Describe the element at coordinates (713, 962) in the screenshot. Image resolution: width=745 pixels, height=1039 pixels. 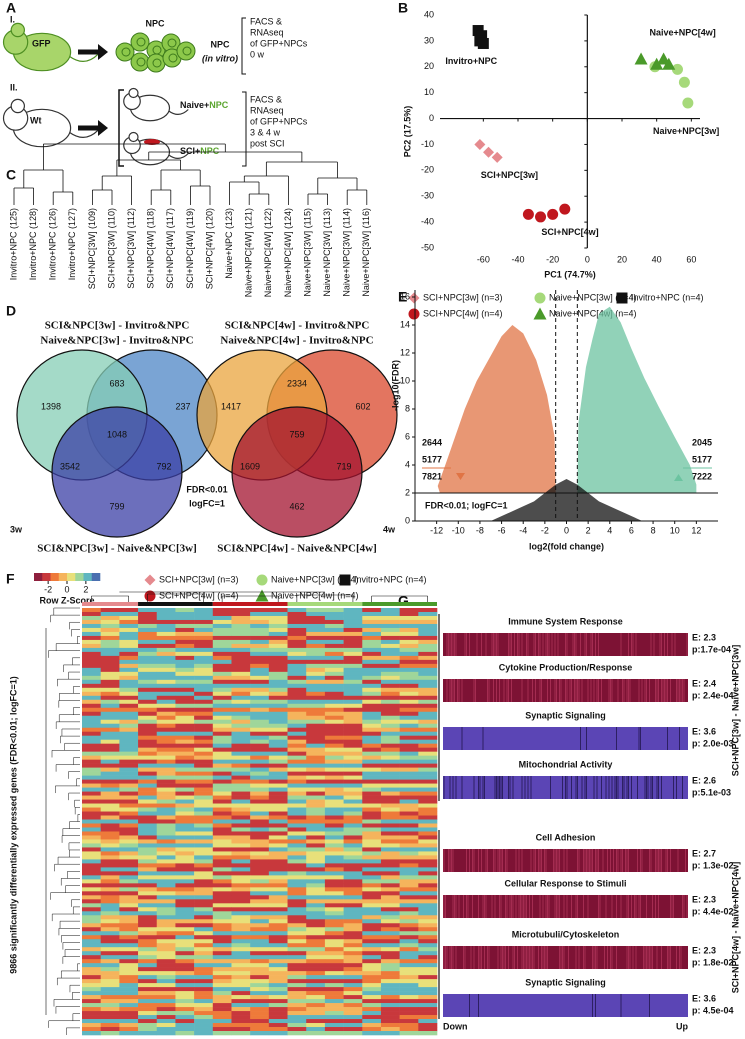
I see `p-value: p: 1.8e-02` at that location.